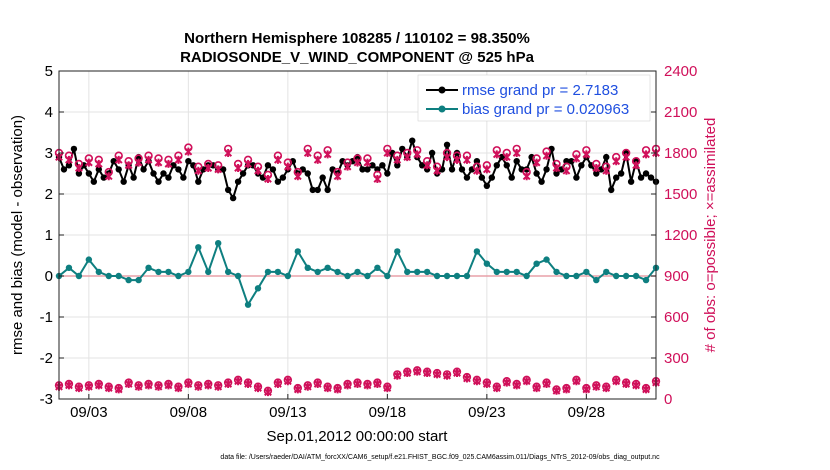  Describe the element at coordinates (46, 358) in the screenshot. I see `y-tick-label: -2` at that location.